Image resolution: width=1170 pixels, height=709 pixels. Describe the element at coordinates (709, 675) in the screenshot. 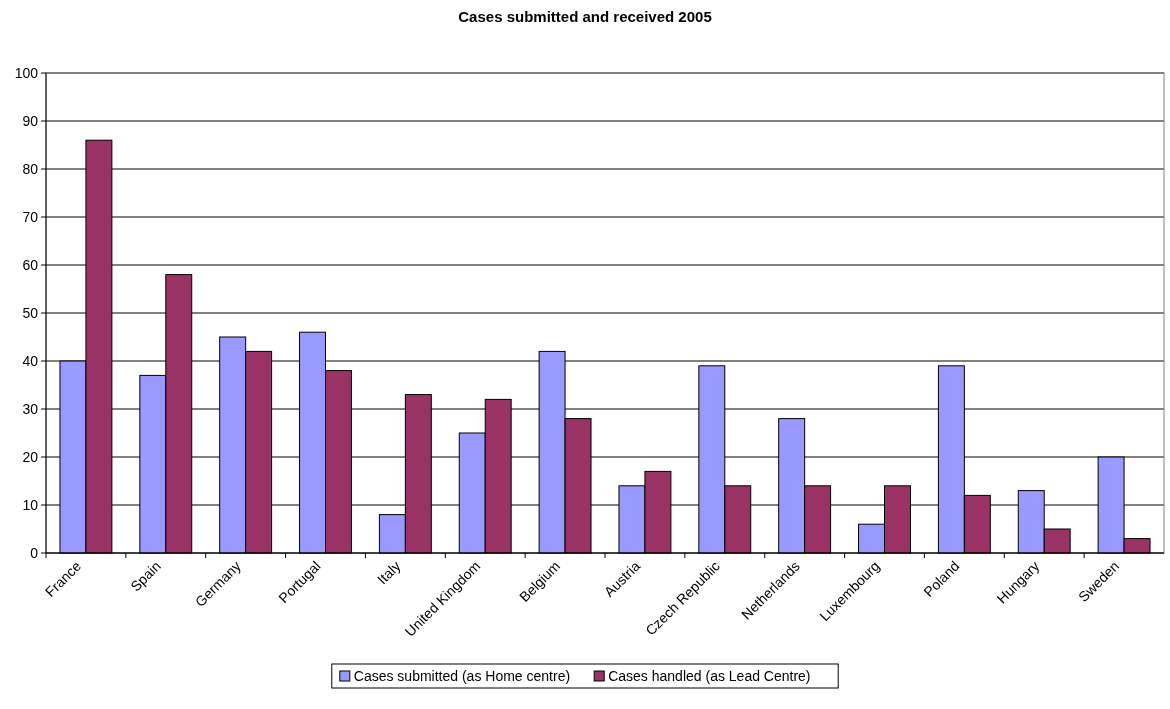

I see `legend-label: Cases handled (as Lead Centre)` at that location.